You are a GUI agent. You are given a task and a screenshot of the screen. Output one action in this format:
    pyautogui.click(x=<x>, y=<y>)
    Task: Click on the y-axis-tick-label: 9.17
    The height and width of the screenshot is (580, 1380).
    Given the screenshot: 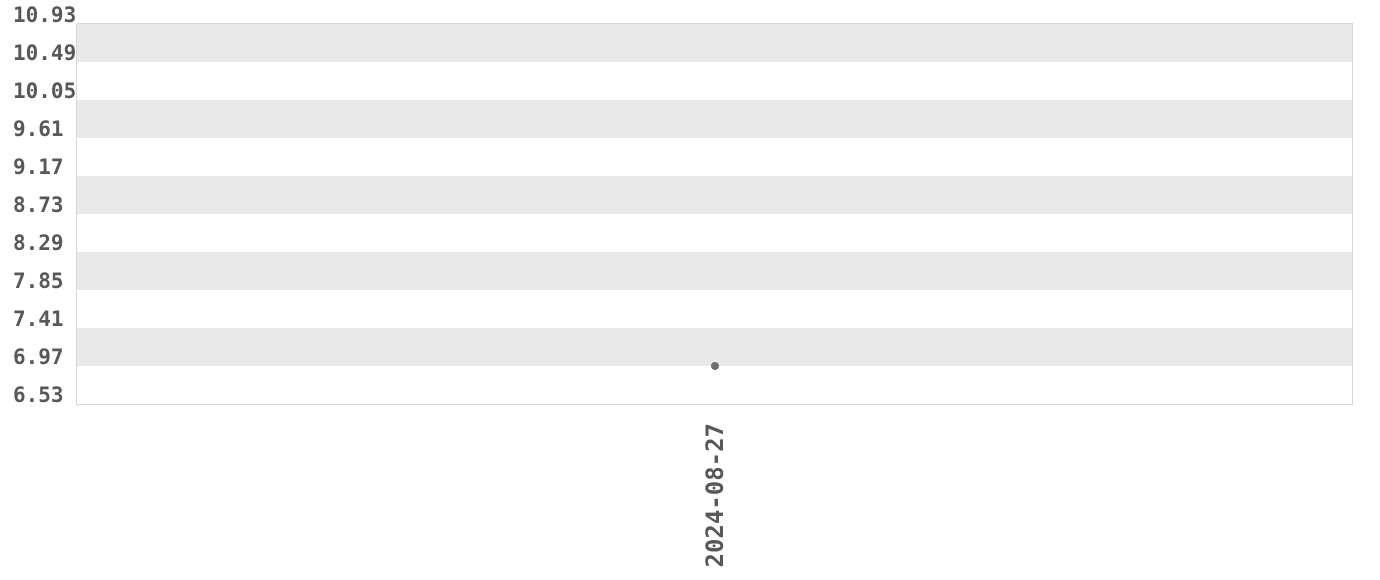 What is the action you would take?
    pyautogui.click(x=38, y=167)
    